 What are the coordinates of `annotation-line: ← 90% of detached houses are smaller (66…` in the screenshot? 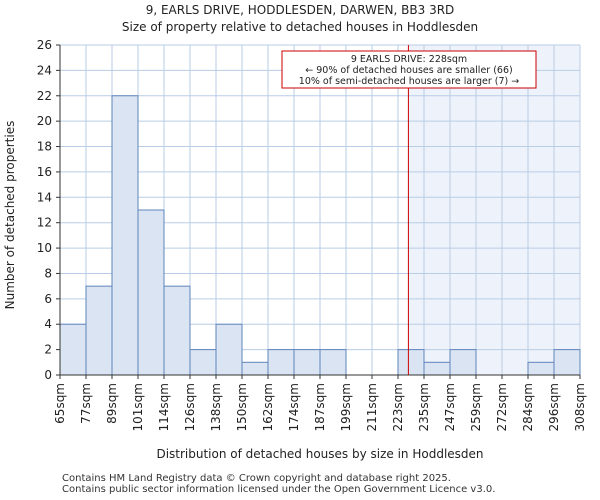 It's located at (408, 70).